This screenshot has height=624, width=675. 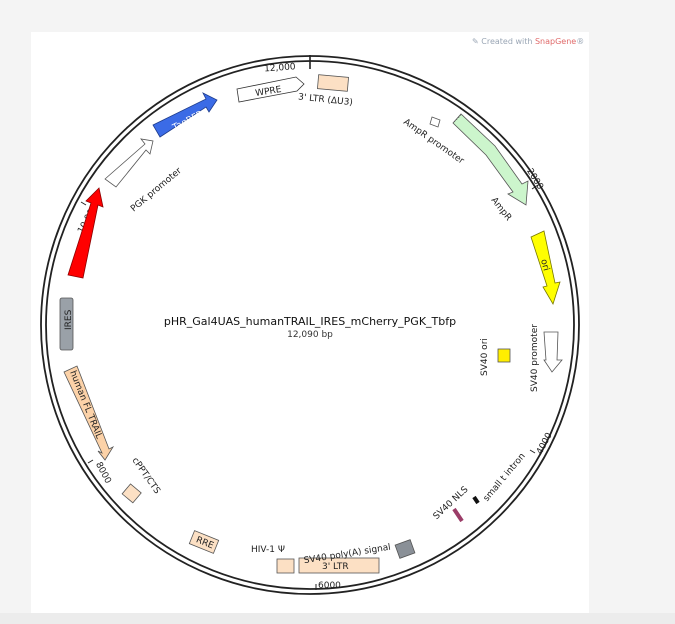 I want to click on feature-ori, so click(x=545, y=267).